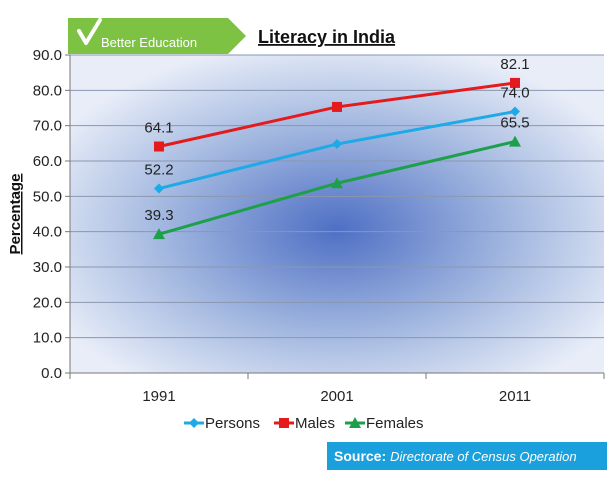 The image size is (611, 477). I want to click on y-tick-label: 20.0, so click(47, 302).